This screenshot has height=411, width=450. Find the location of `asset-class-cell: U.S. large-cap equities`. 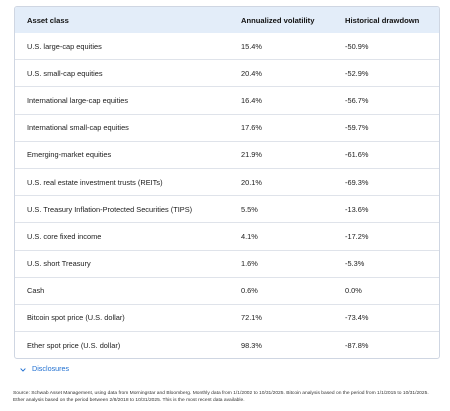

asset-class-cell: U.S. large-cap equities is located at coordinates (64, 46).